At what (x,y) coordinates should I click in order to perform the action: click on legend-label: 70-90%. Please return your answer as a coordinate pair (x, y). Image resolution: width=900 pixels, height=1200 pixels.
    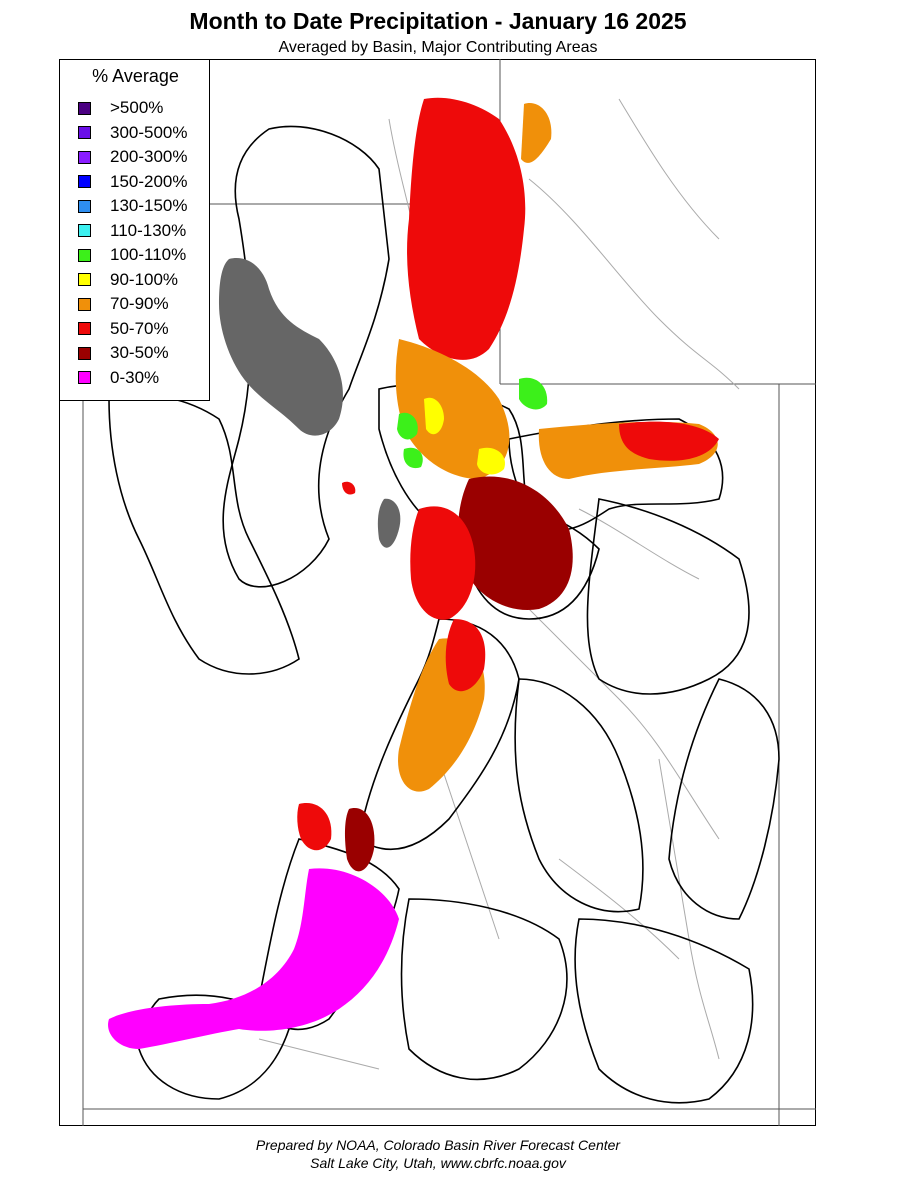
    Looking at the image, I should click on (139, 303).